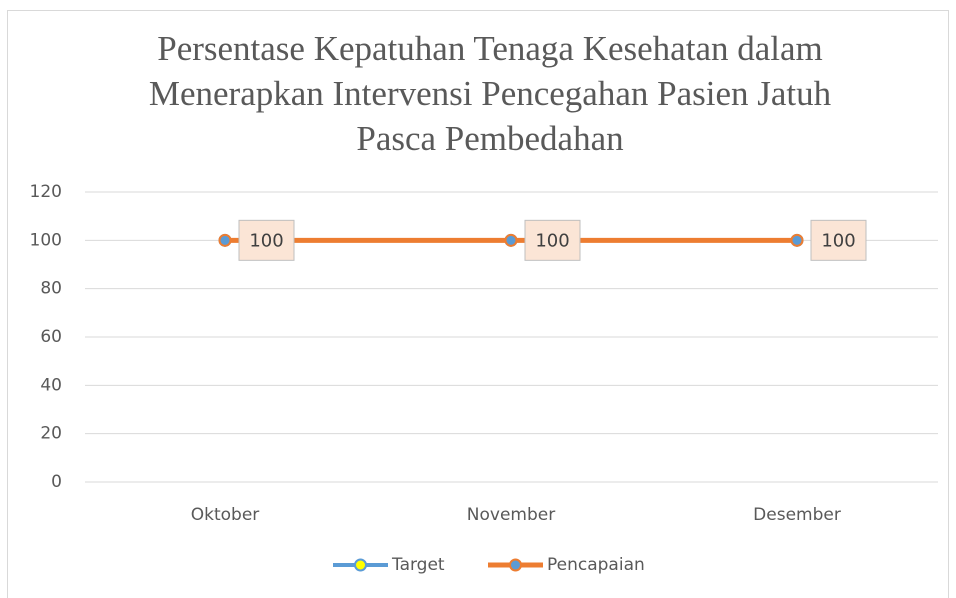 The width and height of the screenshot is (956, 598). Describe the element at coordinates (51, 289) in the screenshot. I see `y-tick-label: 80` at that location.